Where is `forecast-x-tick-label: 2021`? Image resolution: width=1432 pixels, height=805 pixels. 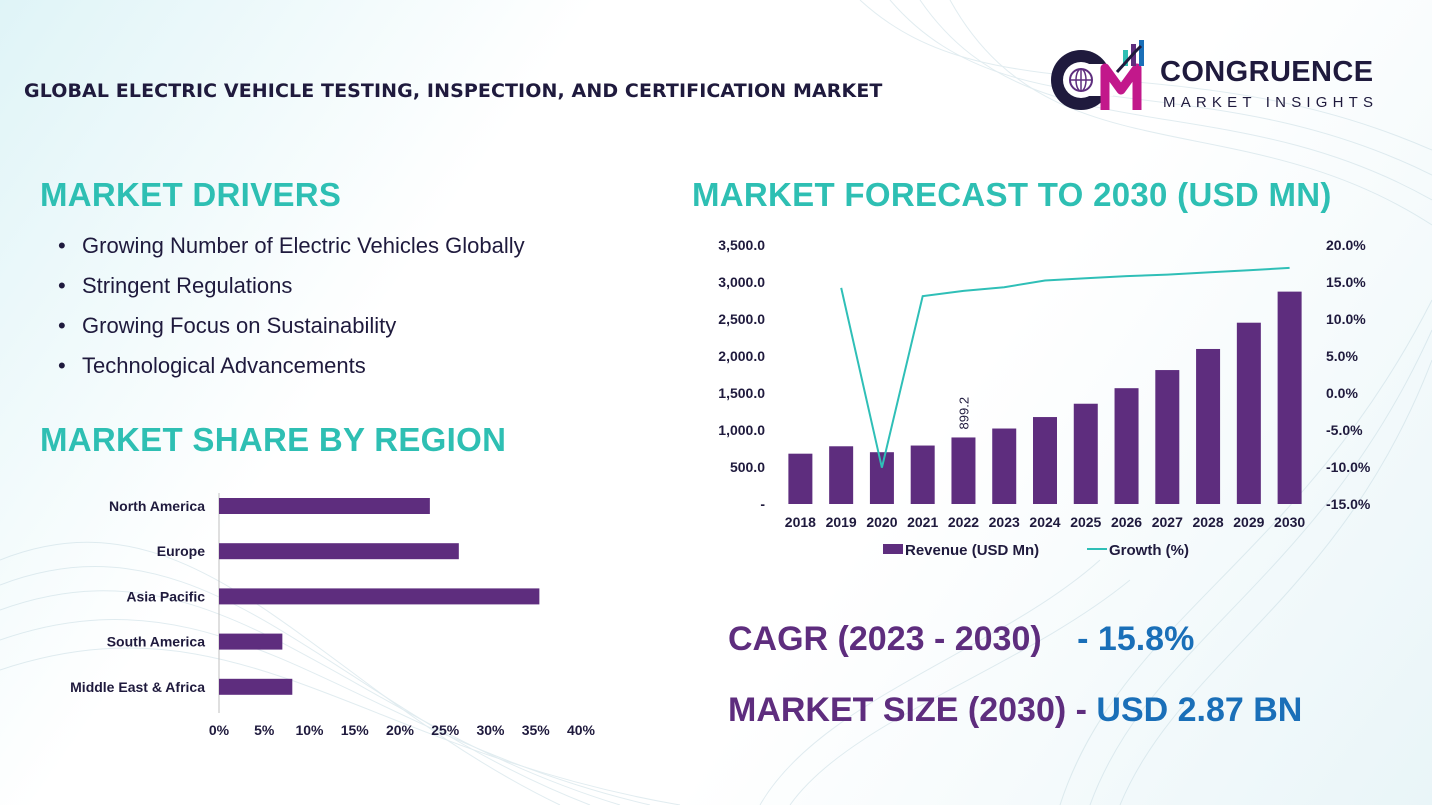
forecast-x-tick-label: 2021 is located at coordinates (922, 522).